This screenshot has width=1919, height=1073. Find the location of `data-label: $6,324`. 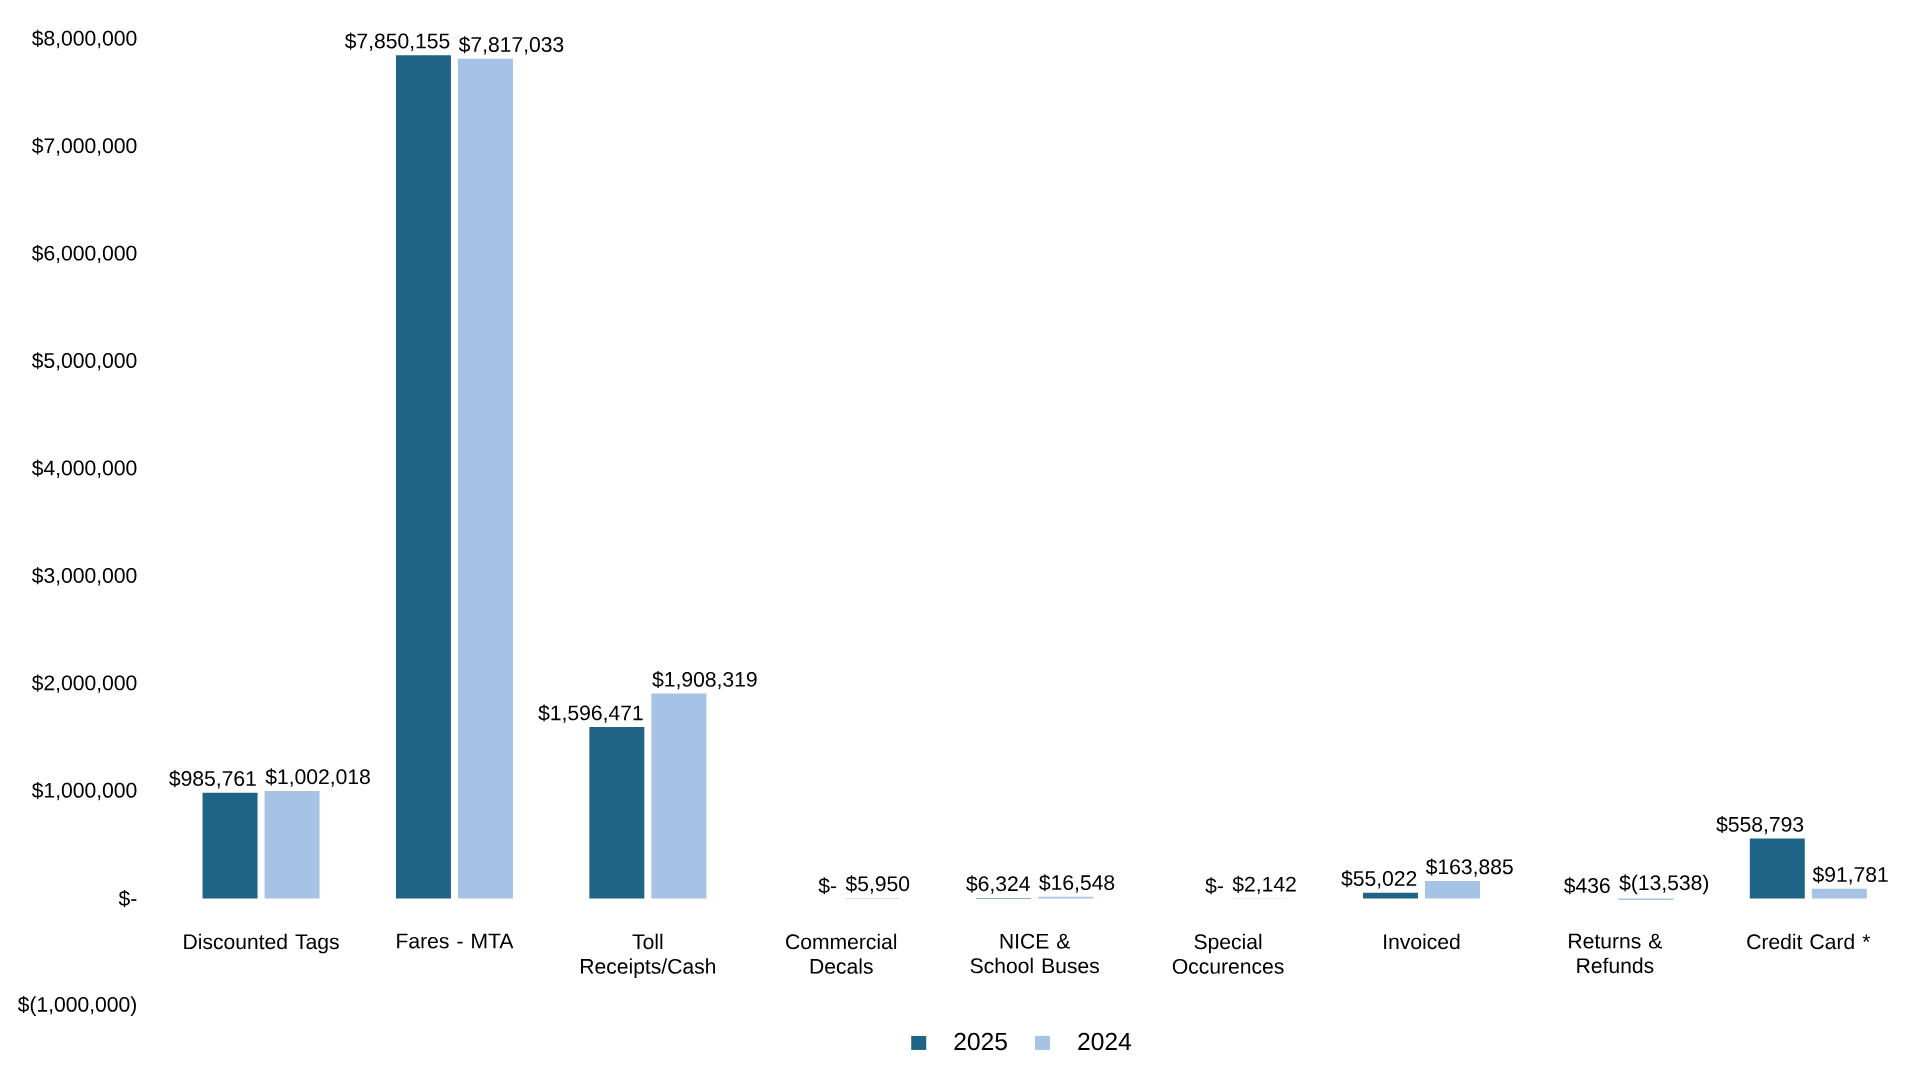

data-label: $6,324 is located at coordinates (998, 884).